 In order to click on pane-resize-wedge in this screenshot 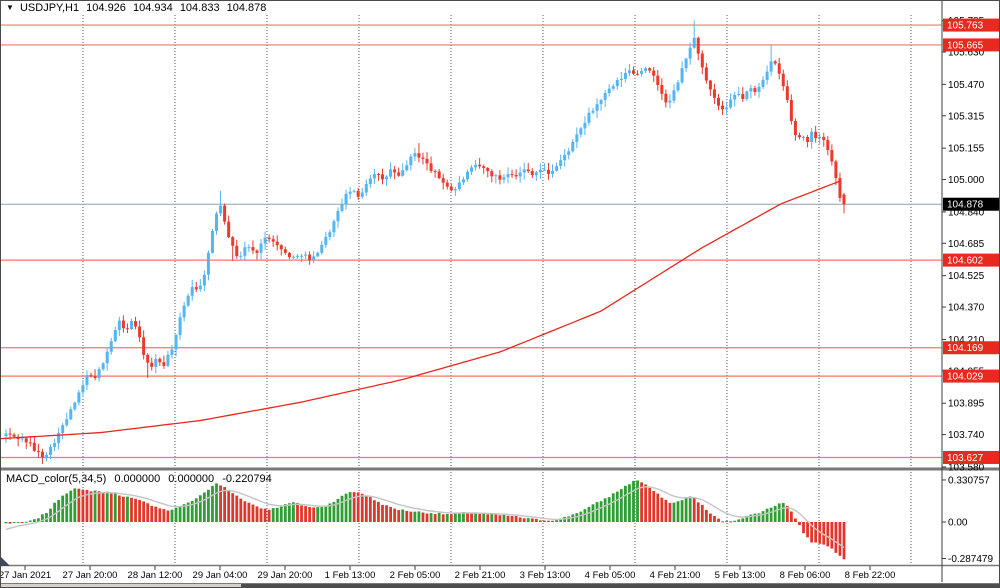, I will do `click(5, 561)`.